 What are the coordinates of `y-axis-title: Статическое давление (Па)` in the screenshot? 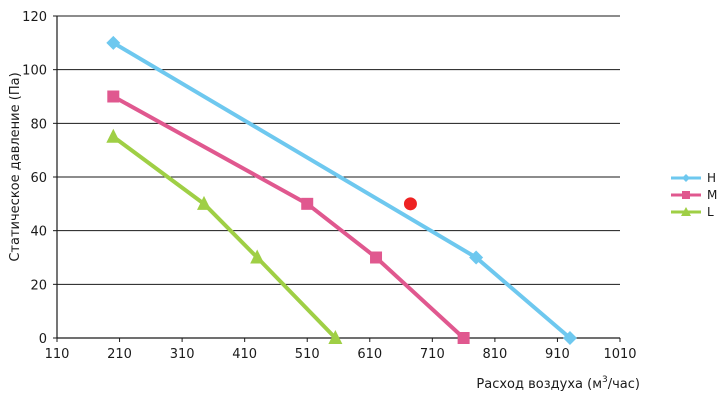 It's located at (15, 166).